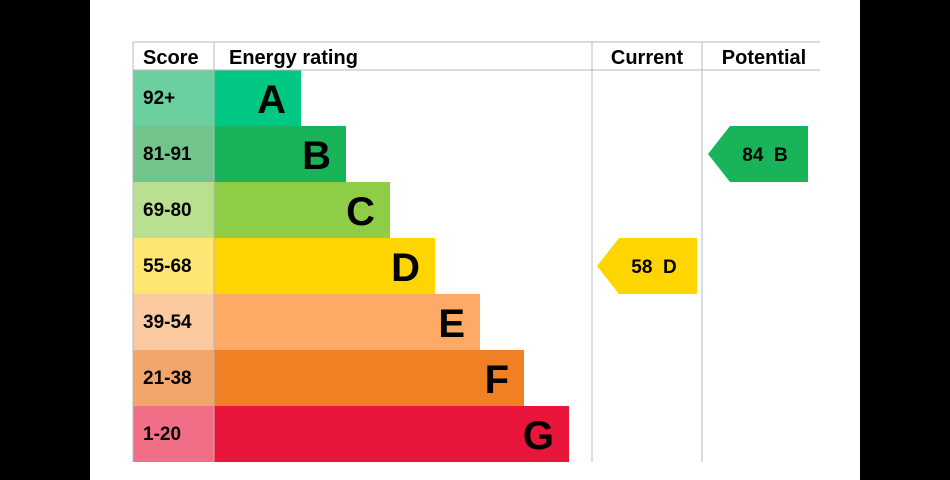  What do you see at coordinates (347, 322) in the screenshot?
I see `band-bar-e` at bounding box center [347, 322].